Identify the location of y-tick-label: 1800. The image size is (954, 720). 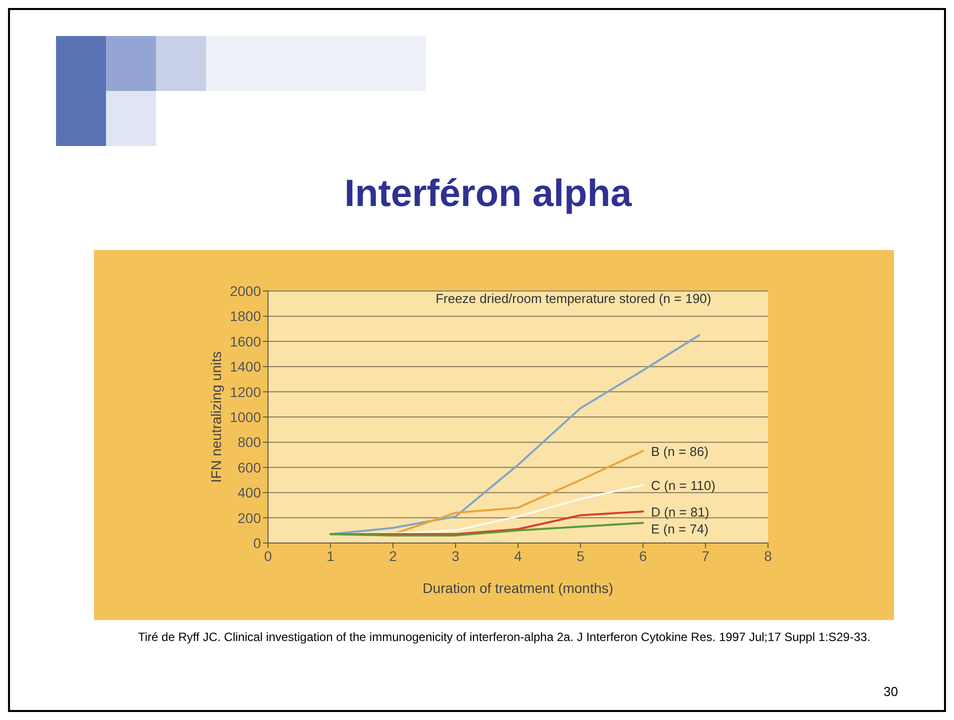
(246, 316).